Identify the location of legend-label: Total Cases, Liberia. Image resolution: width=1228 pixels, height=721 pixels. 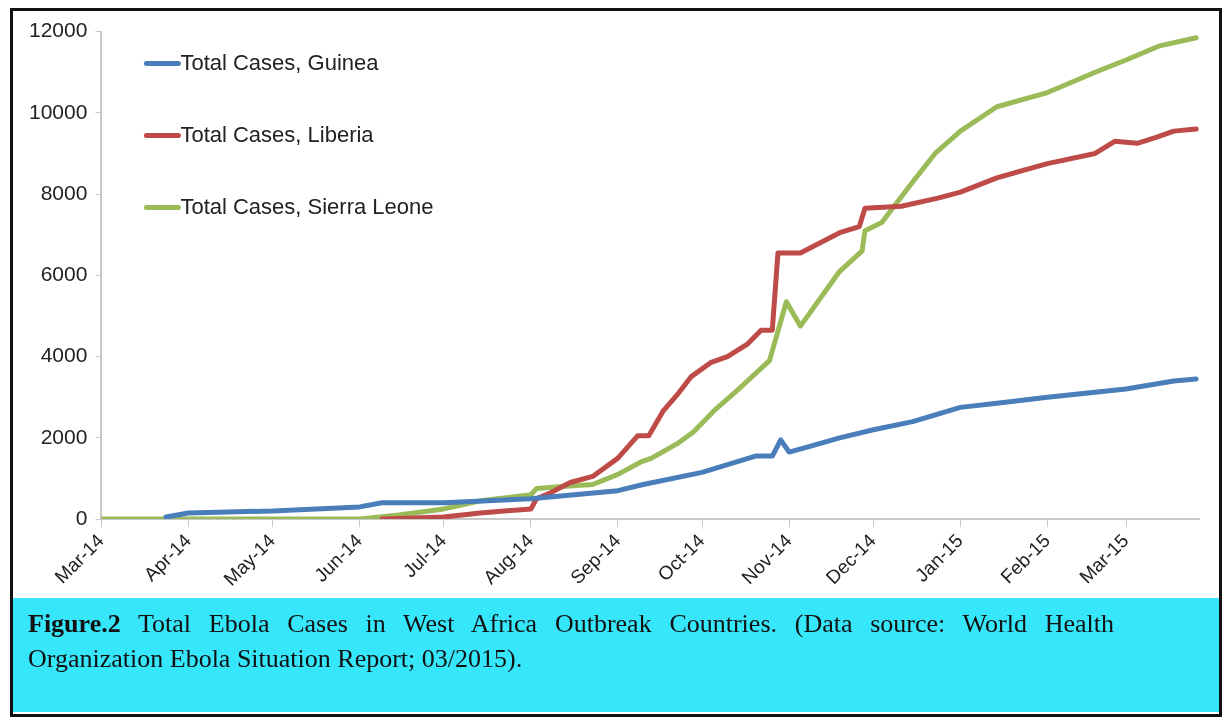
(277, 134).